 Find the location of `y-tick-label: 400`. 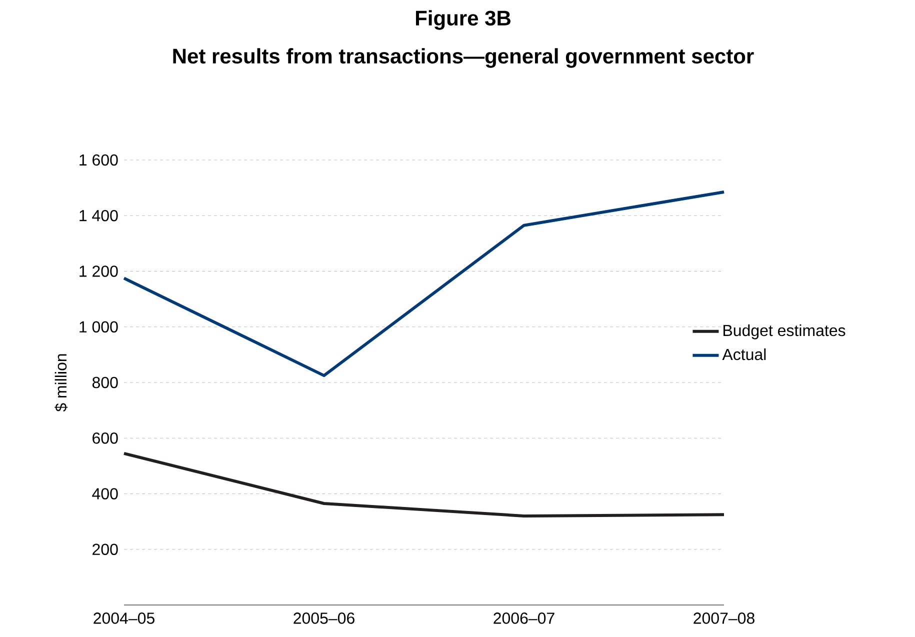

y-tick-label: 400 is located at coordinates (105, 494).